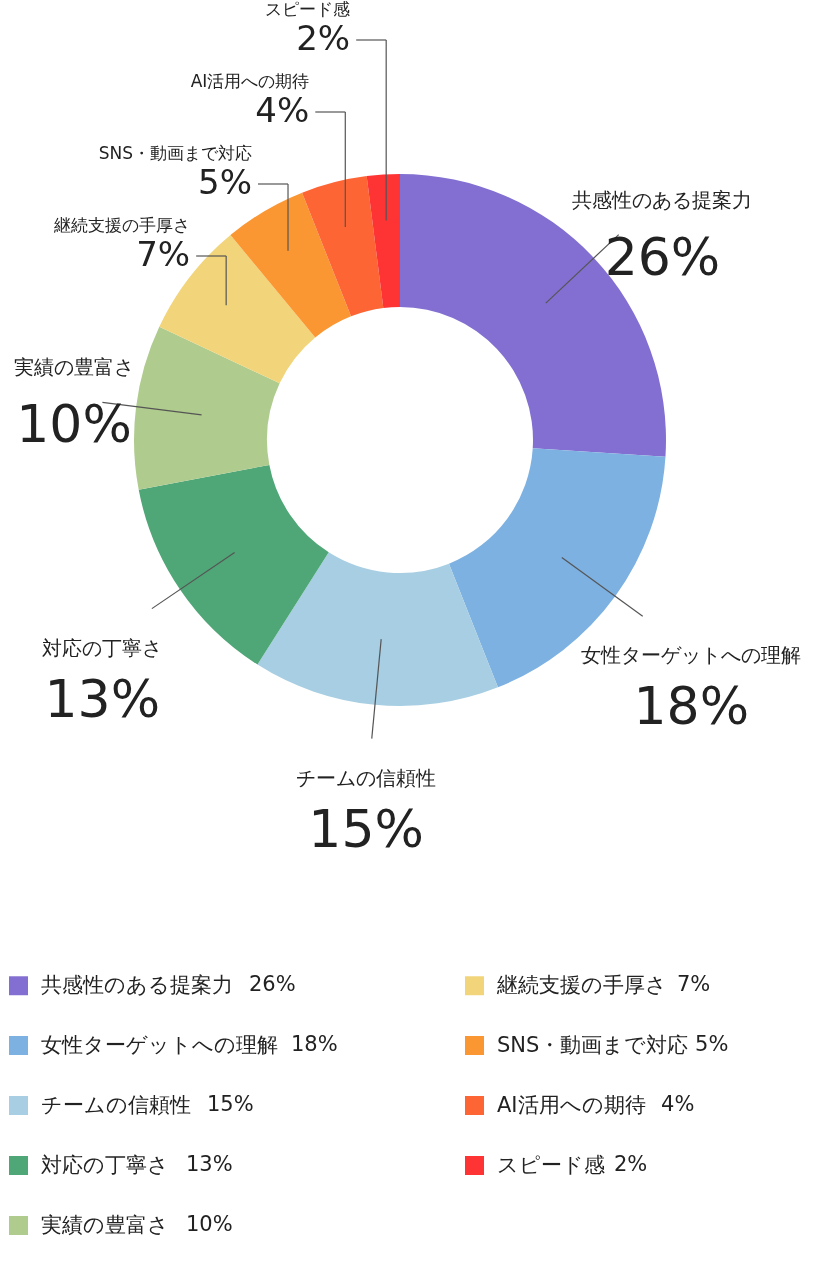 This screenshot has height=1262, width=815. I want to click on legend-label: SNS・動画まで対応, so click(593, 1044).